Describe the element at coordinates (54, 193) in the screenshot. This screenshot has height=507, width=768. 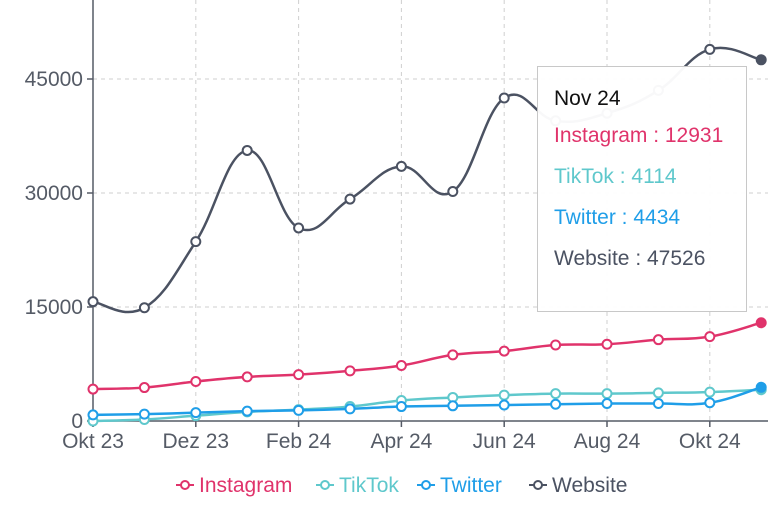
I see `y-tick-label: 30000` at that location.